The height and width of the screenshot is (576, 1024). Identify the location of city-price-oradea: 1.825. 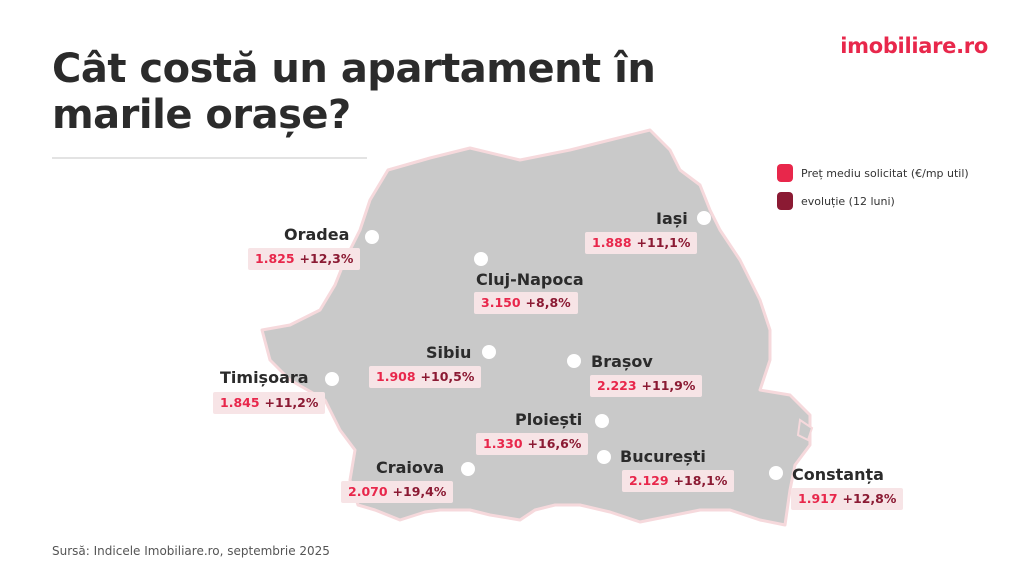
(275, 258).